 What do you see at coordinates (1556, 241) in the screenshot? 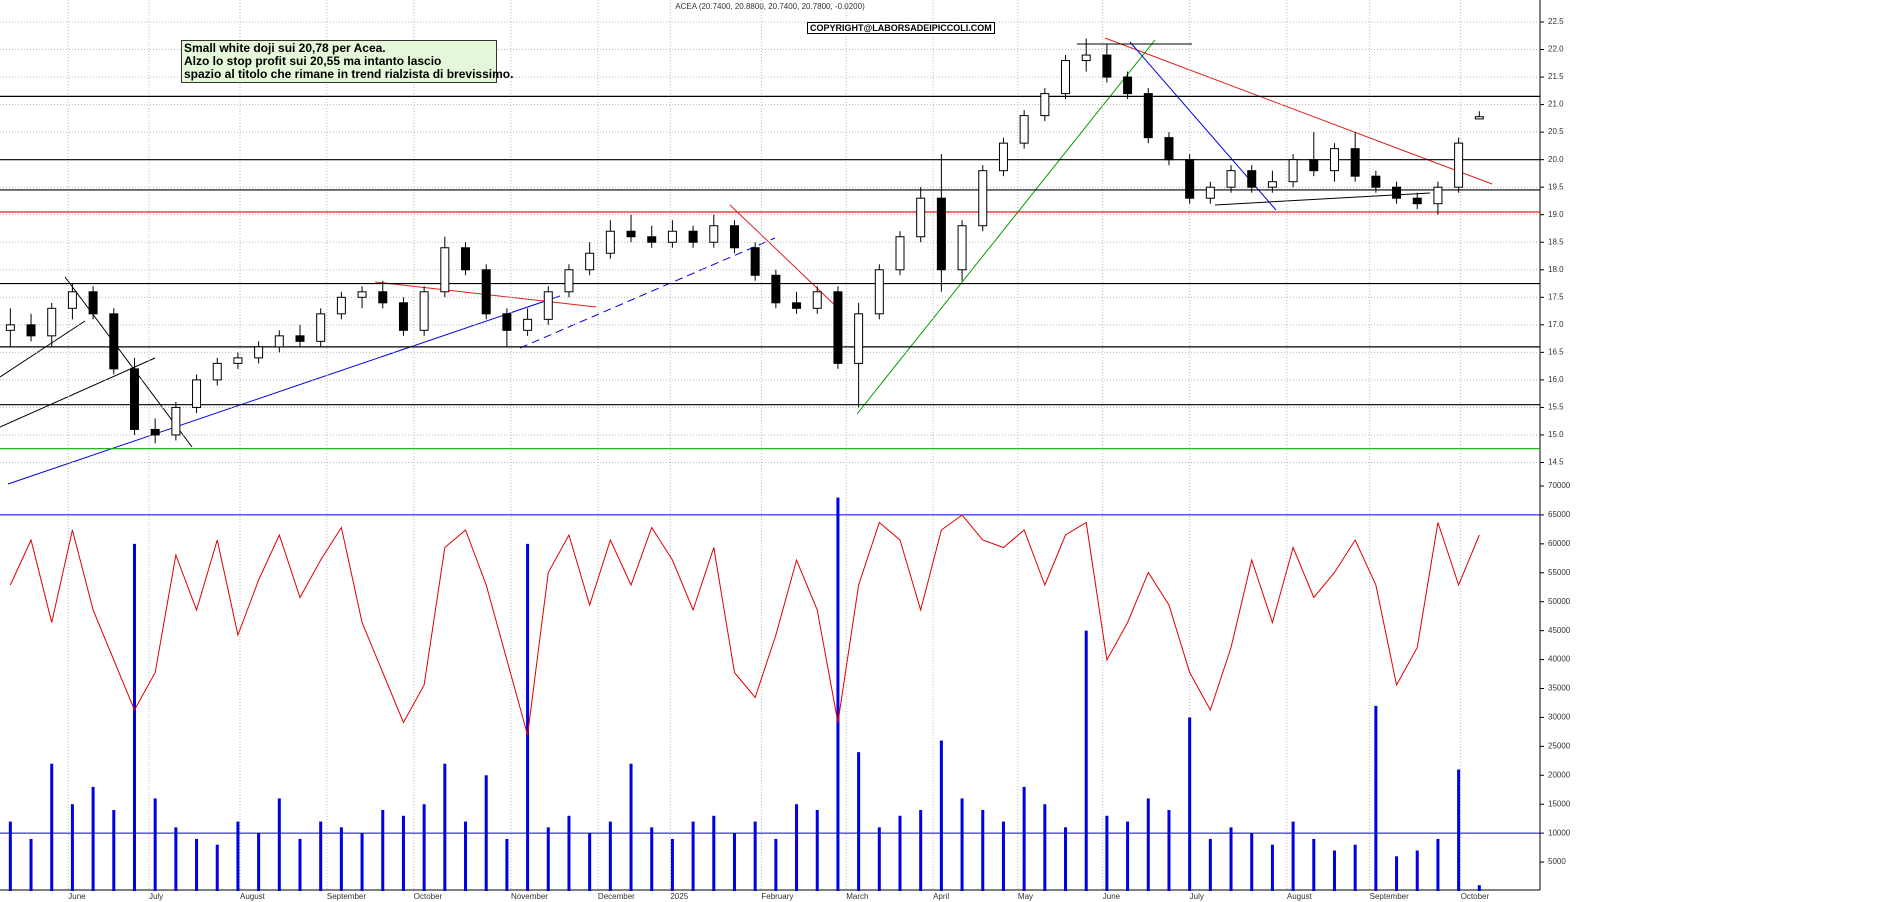
I see `y-tick-label: 18.5` at bounding box center [1556, 241].